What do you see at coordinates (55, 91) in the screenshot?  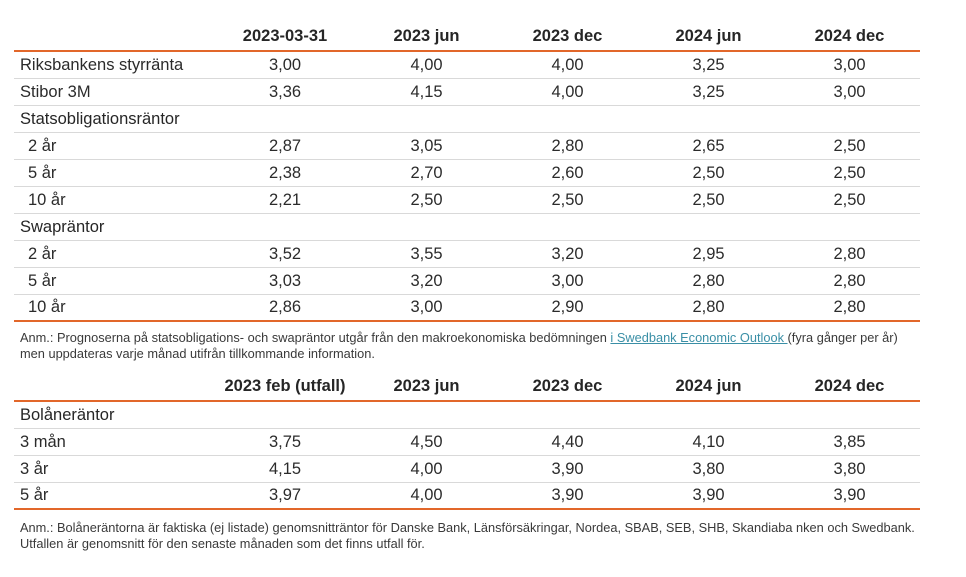 I see `row-label: Stibor 3M` at bounding box center [55, 91].